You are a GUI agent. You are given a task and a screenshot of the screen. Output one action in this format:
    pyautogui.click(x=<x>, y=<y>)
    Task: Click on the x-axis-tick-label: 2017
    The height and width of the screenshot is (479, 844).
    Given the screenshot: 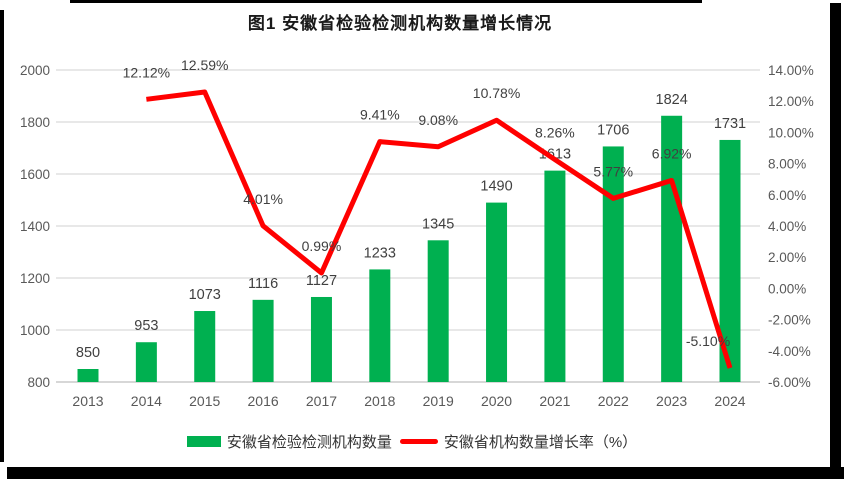 What is the action you would take?
    pyautogui.click(x=321, y=401)
    